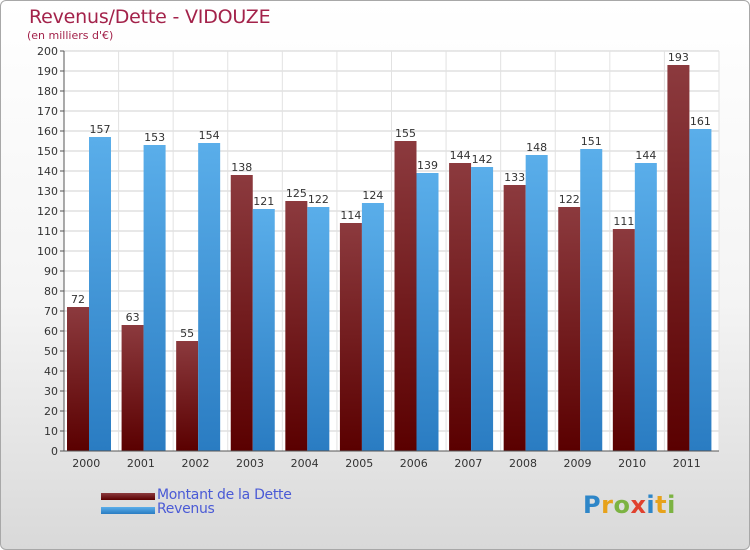 This screenshot has width=750, height=550. What do you see at coordinates (51, 311) in the screenshot?
I see `y-tick-label: 70` at bounding box center [51, 311].